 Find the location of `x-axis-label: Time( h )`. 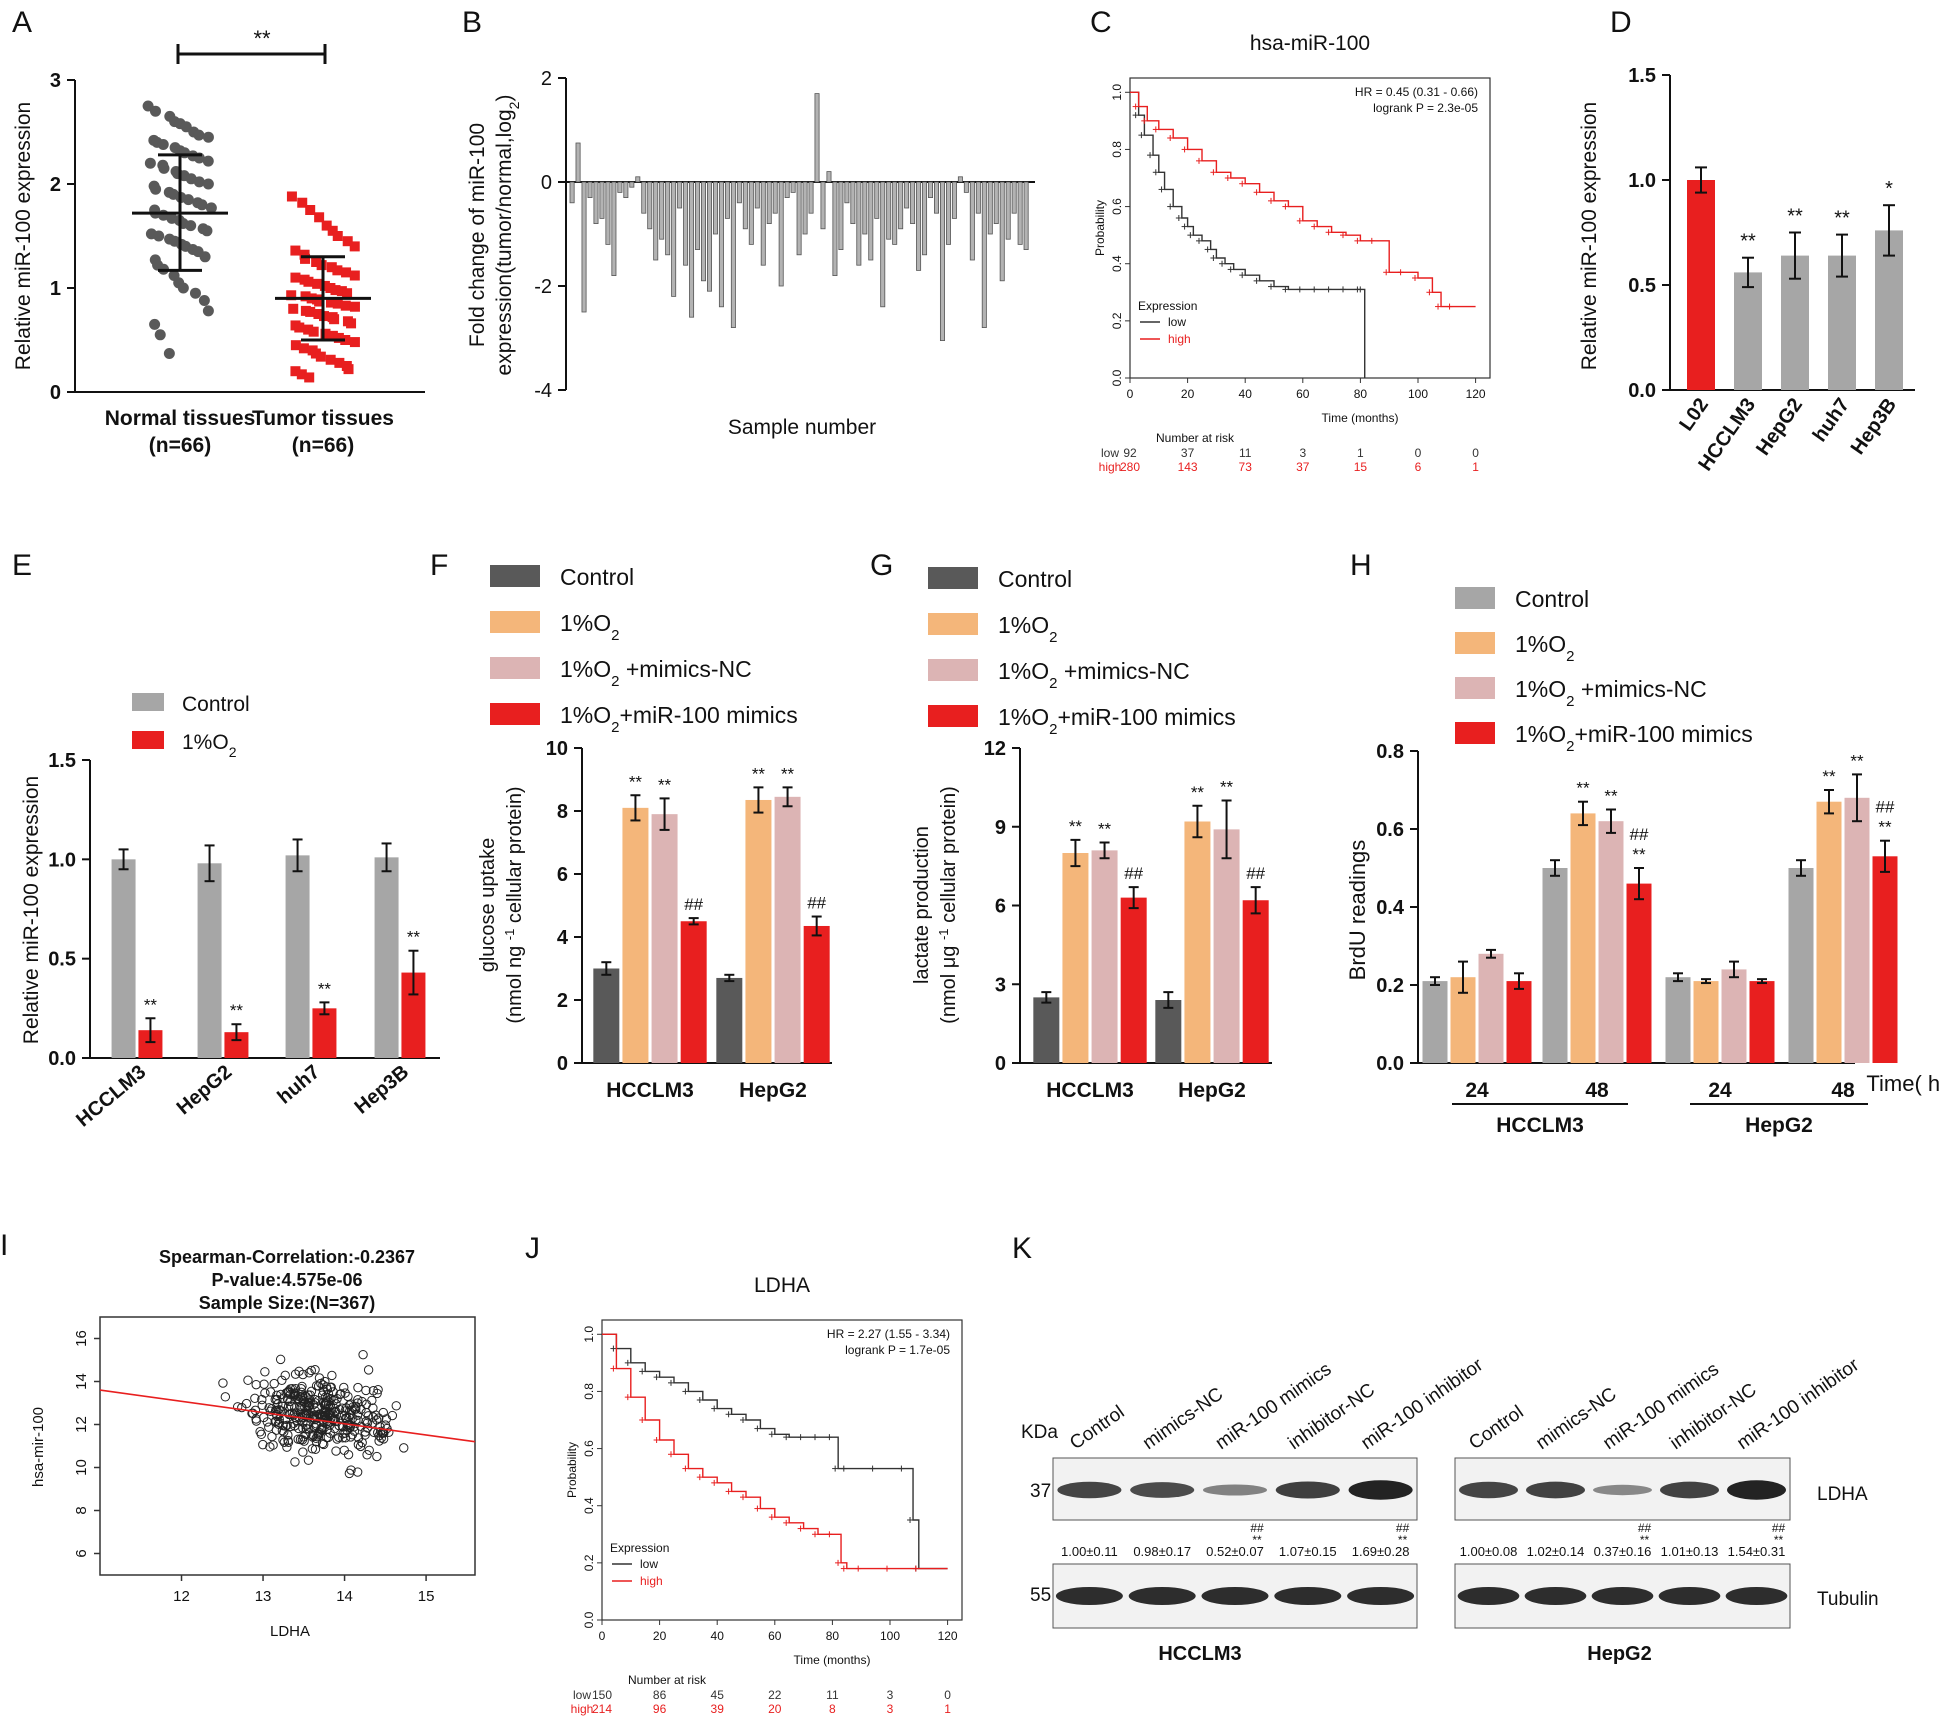

x-axis-label: Time( h ) is located at coordinates (1906, 1083).